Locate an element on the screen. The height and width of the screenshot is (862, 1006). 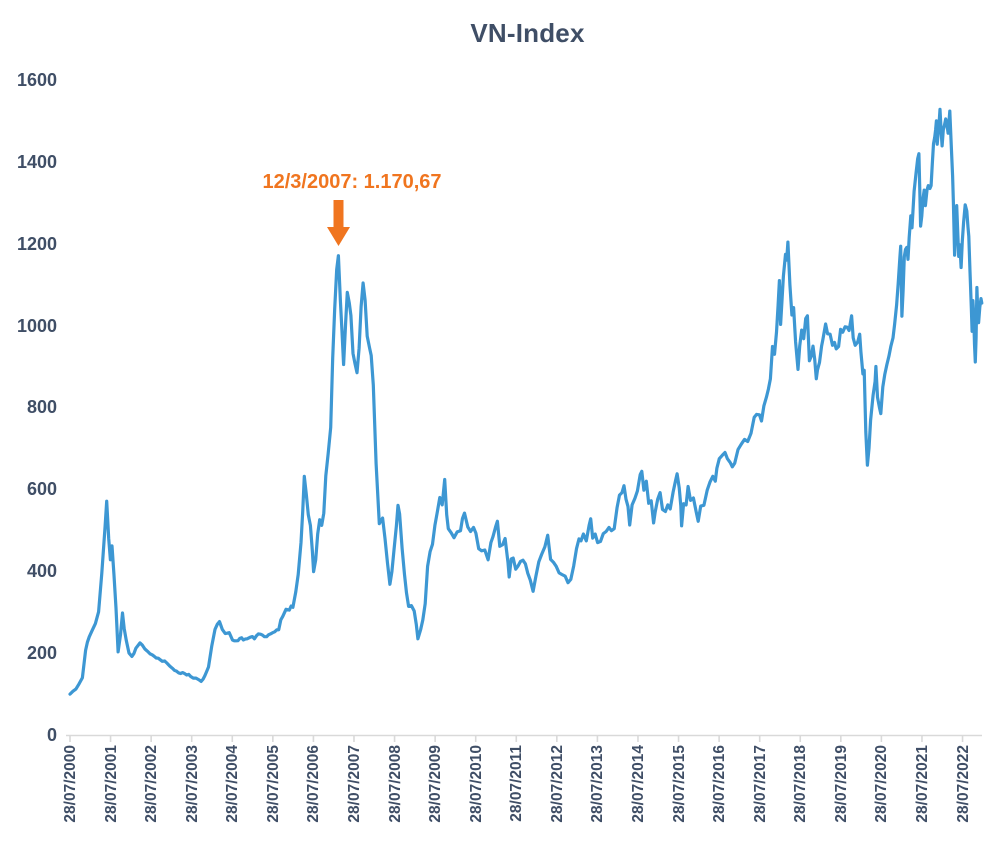
down-arrow-icon is located at coordinates (338, 223).